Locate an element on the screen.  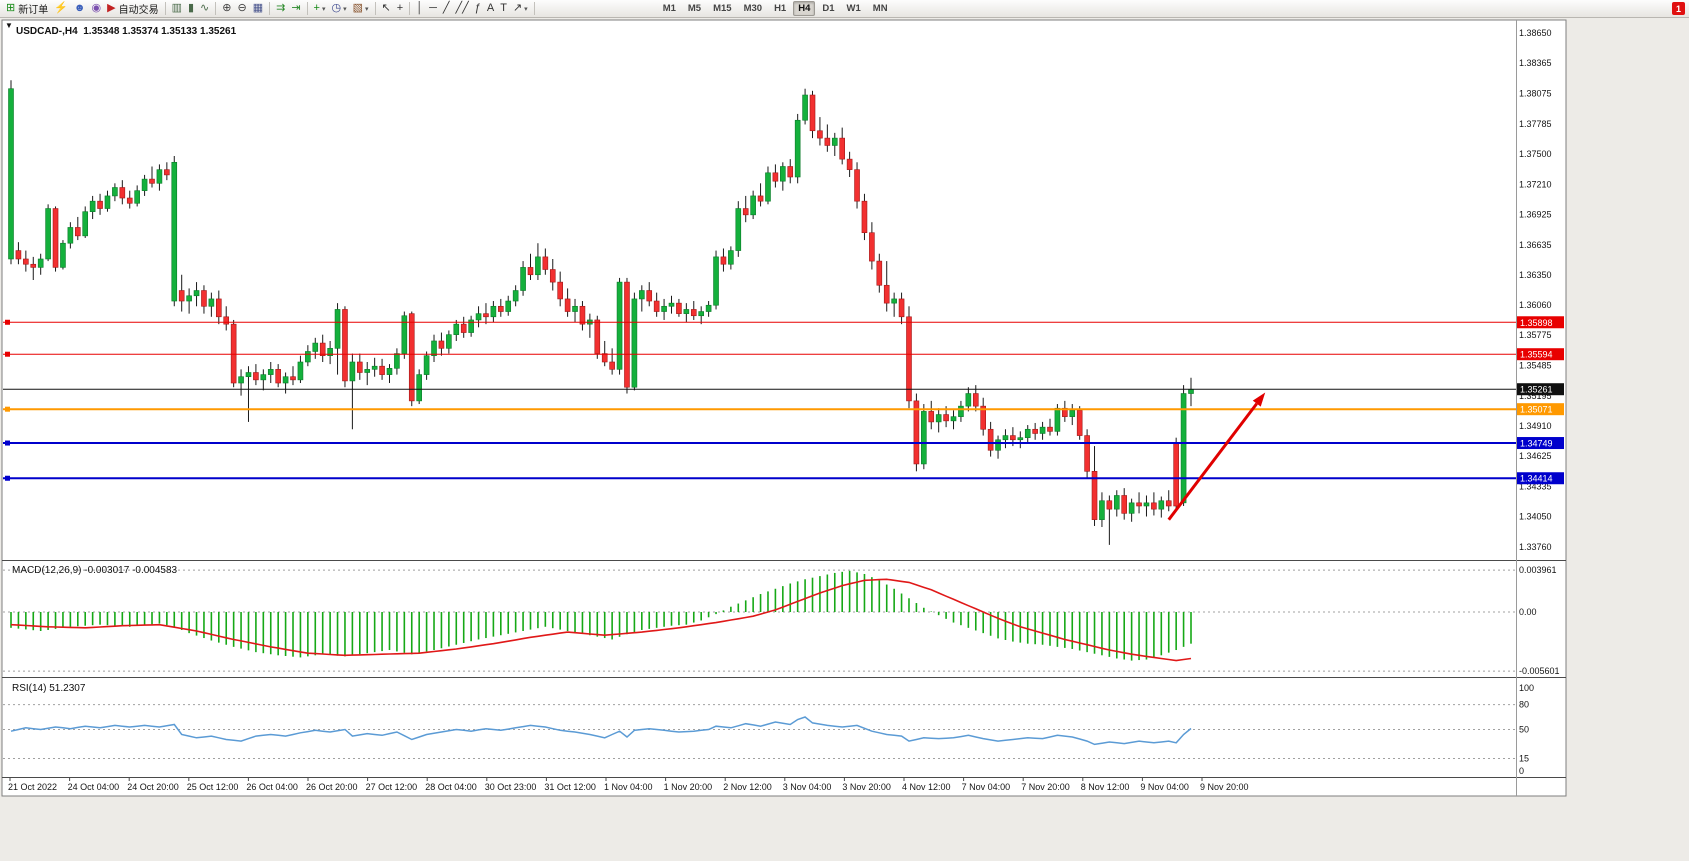
text-icon: A is located at coordinates (490, 8).